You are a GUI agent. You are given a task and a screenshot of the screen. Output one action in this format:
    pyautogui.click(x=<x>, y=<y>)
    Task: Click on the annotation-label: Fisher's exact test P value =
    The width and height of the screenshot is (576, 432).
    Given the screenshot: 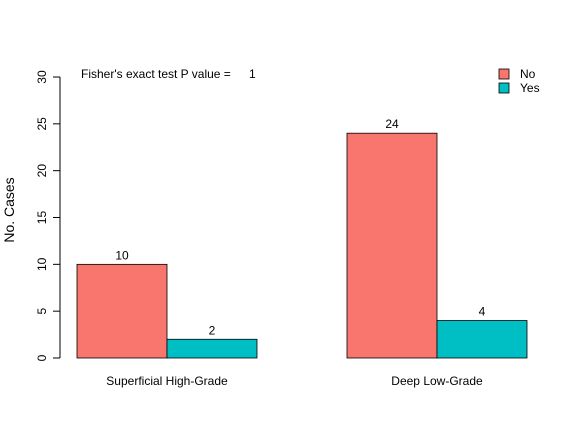 What is the action you would take?
    pyautogui.click(x=156, y=74)
    